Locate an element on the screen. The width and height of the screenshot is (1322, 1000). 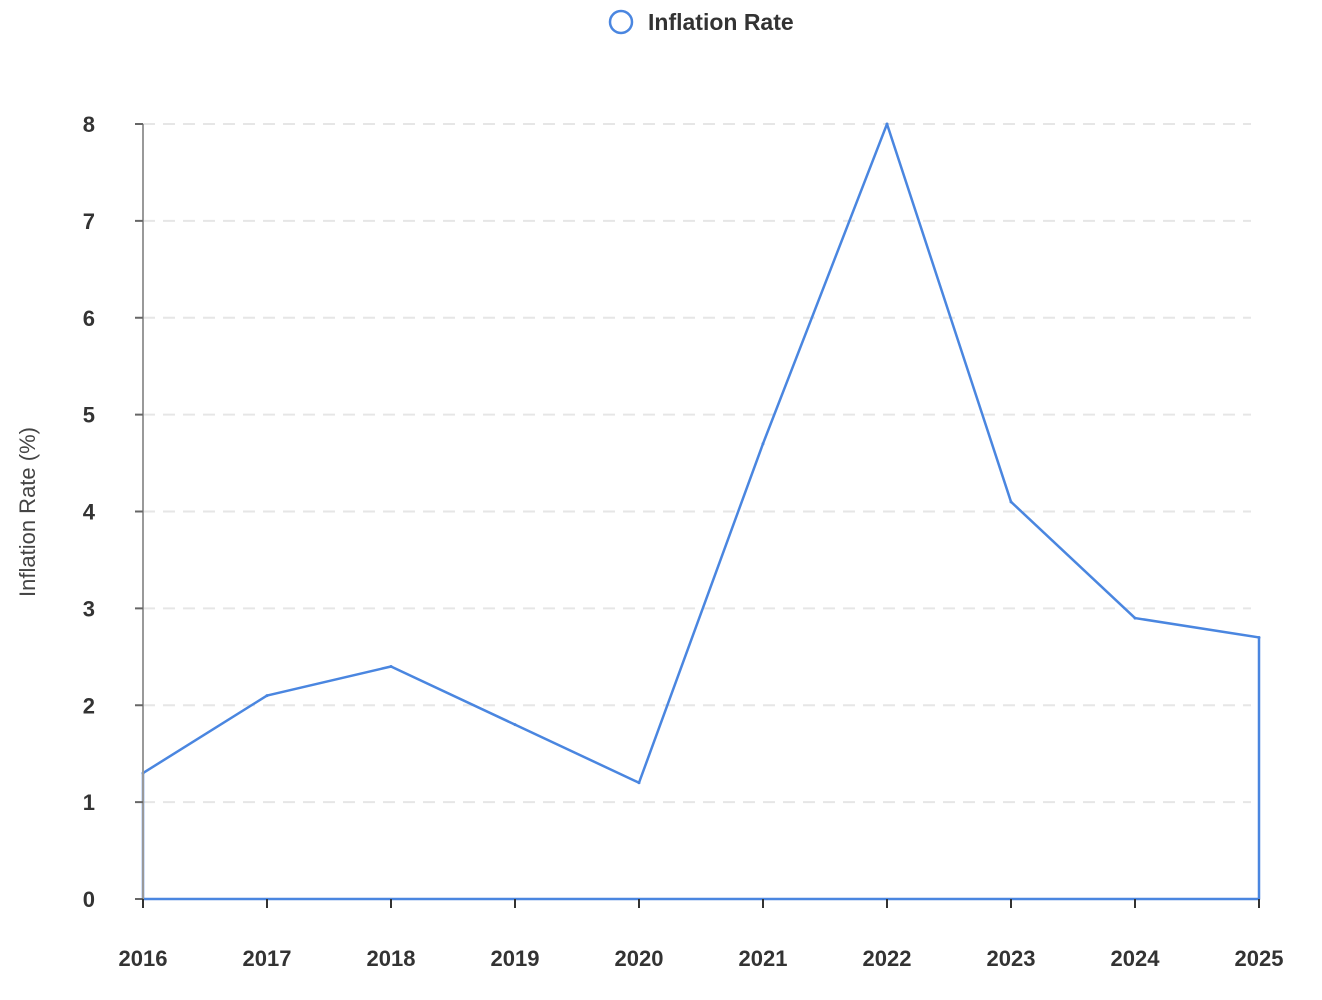
y-tick-label: 8 is located at coordinates (89, 124).